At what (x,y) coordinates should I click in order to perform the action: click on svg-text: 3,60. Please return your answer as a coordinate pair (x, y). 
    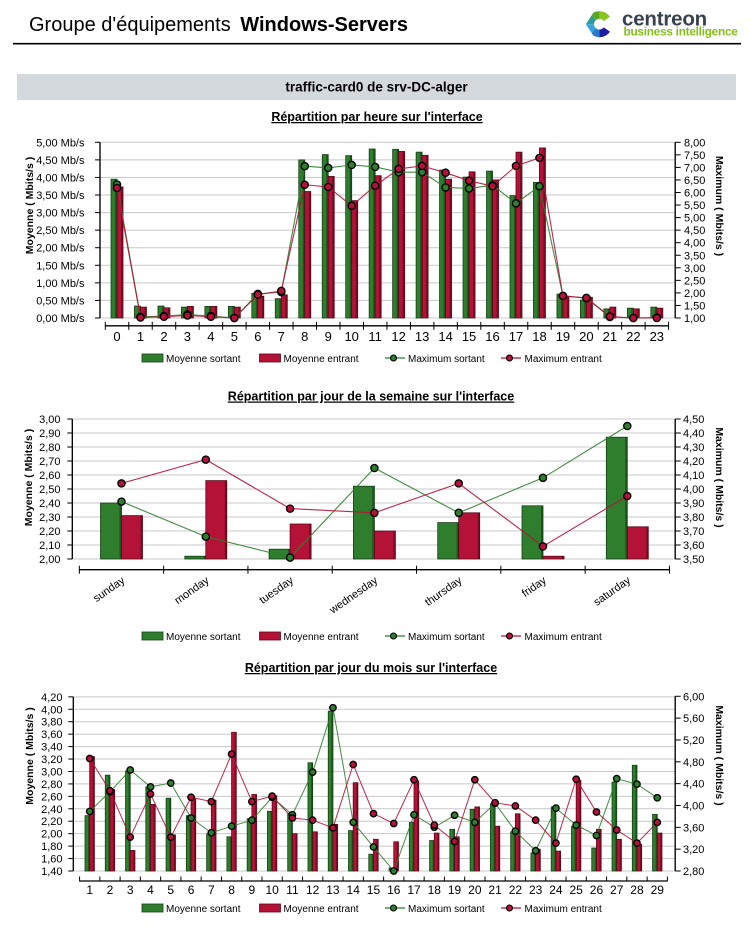
    Looking at the image, I should click on (693, 828).